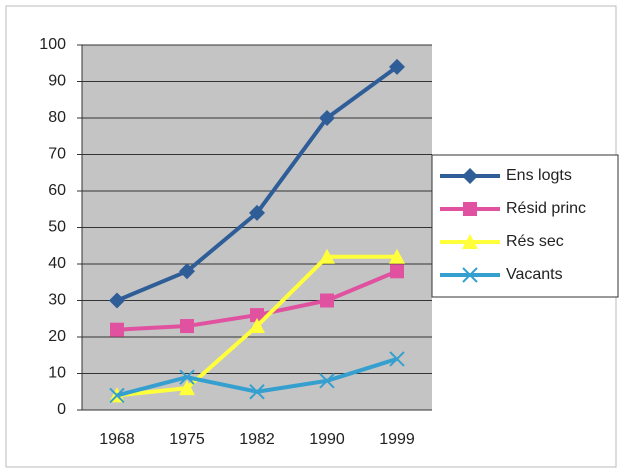 The height and width of the screenshot is (473, 622). Describe the element at coordinates (327, 439) in the screenshot. I see `x-tick-label: 1990` at that location.